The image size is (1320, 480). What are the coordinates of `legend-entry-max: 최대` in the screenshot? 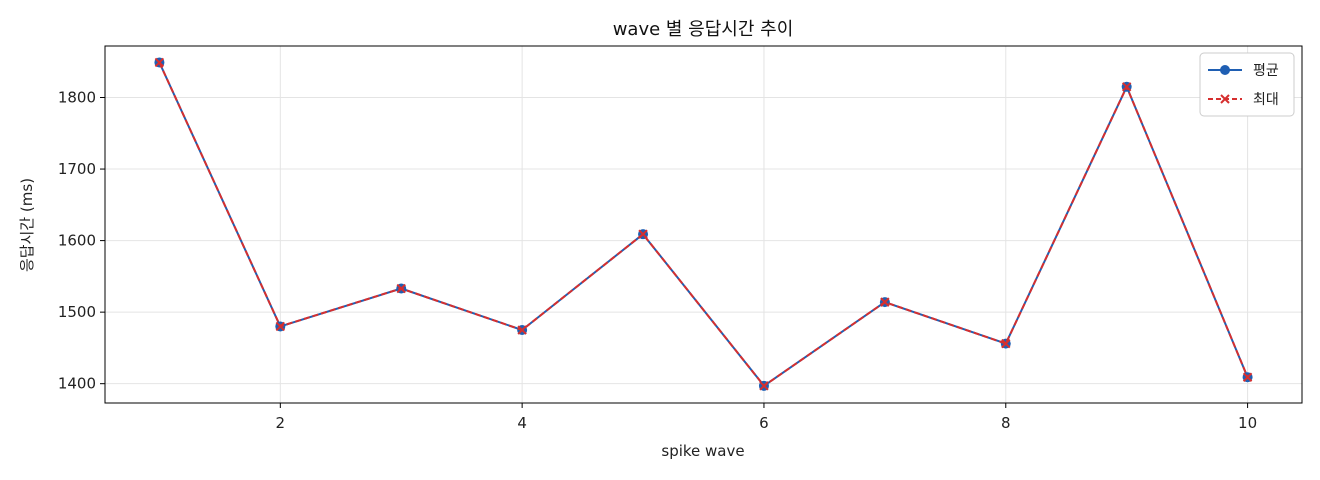 It's located at (1243, 100).